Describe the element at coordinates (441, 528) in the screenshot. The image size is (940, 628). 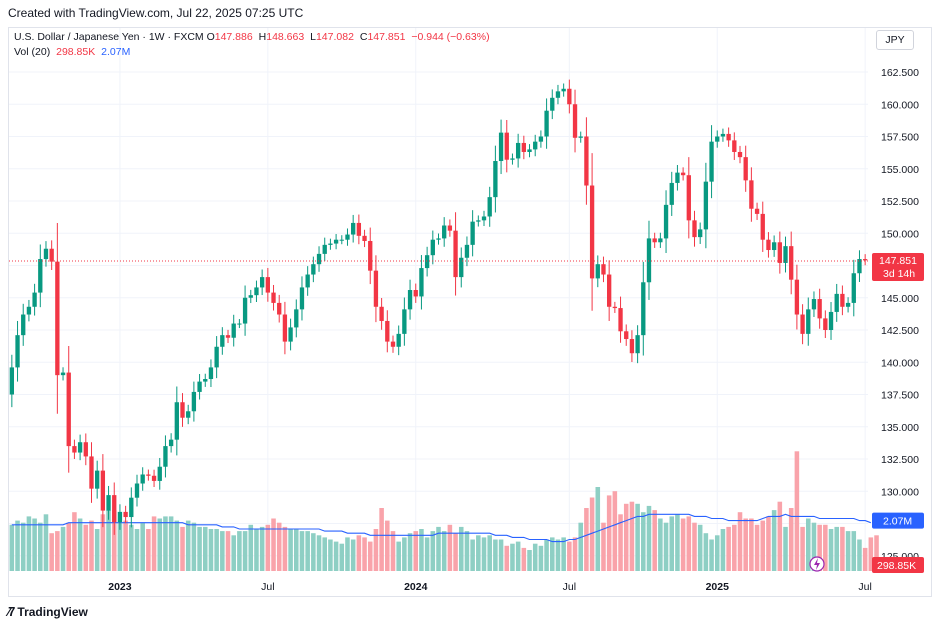
I see `volume-ma-line` at that location.